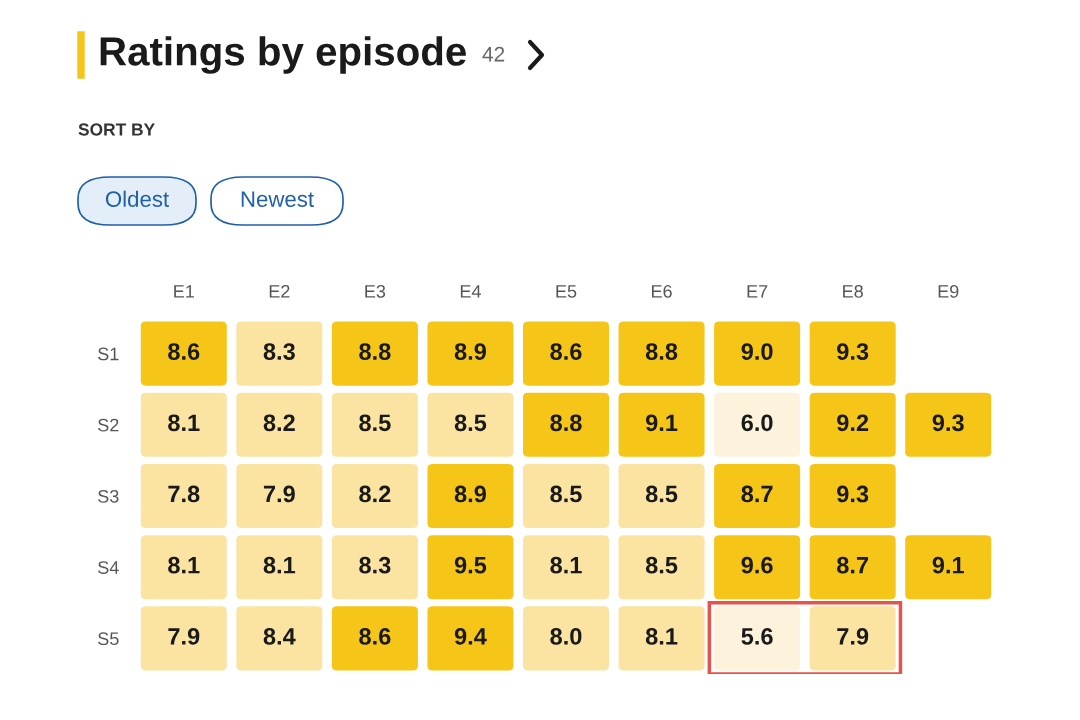 This screenshot has width=1080, height=720. What do you see at coordinates (108, 496) in the screenshot?
I see `y-tick-label: S3` at bounding box center [108, 496].